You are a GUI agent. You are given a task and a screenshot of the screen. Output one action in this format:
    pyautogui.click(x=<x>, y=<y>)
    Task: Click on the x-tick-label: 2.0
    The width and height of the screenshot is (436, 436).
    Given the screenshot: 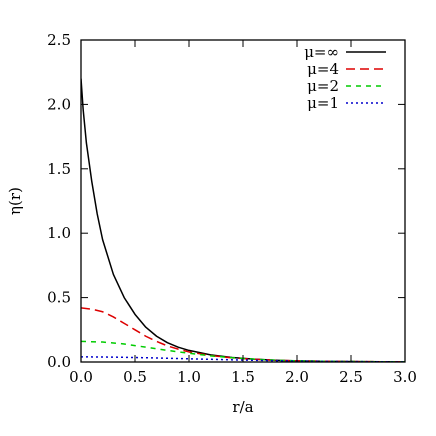 What is the action you would take?
    pyautogui.click(x=297, y=377)
    